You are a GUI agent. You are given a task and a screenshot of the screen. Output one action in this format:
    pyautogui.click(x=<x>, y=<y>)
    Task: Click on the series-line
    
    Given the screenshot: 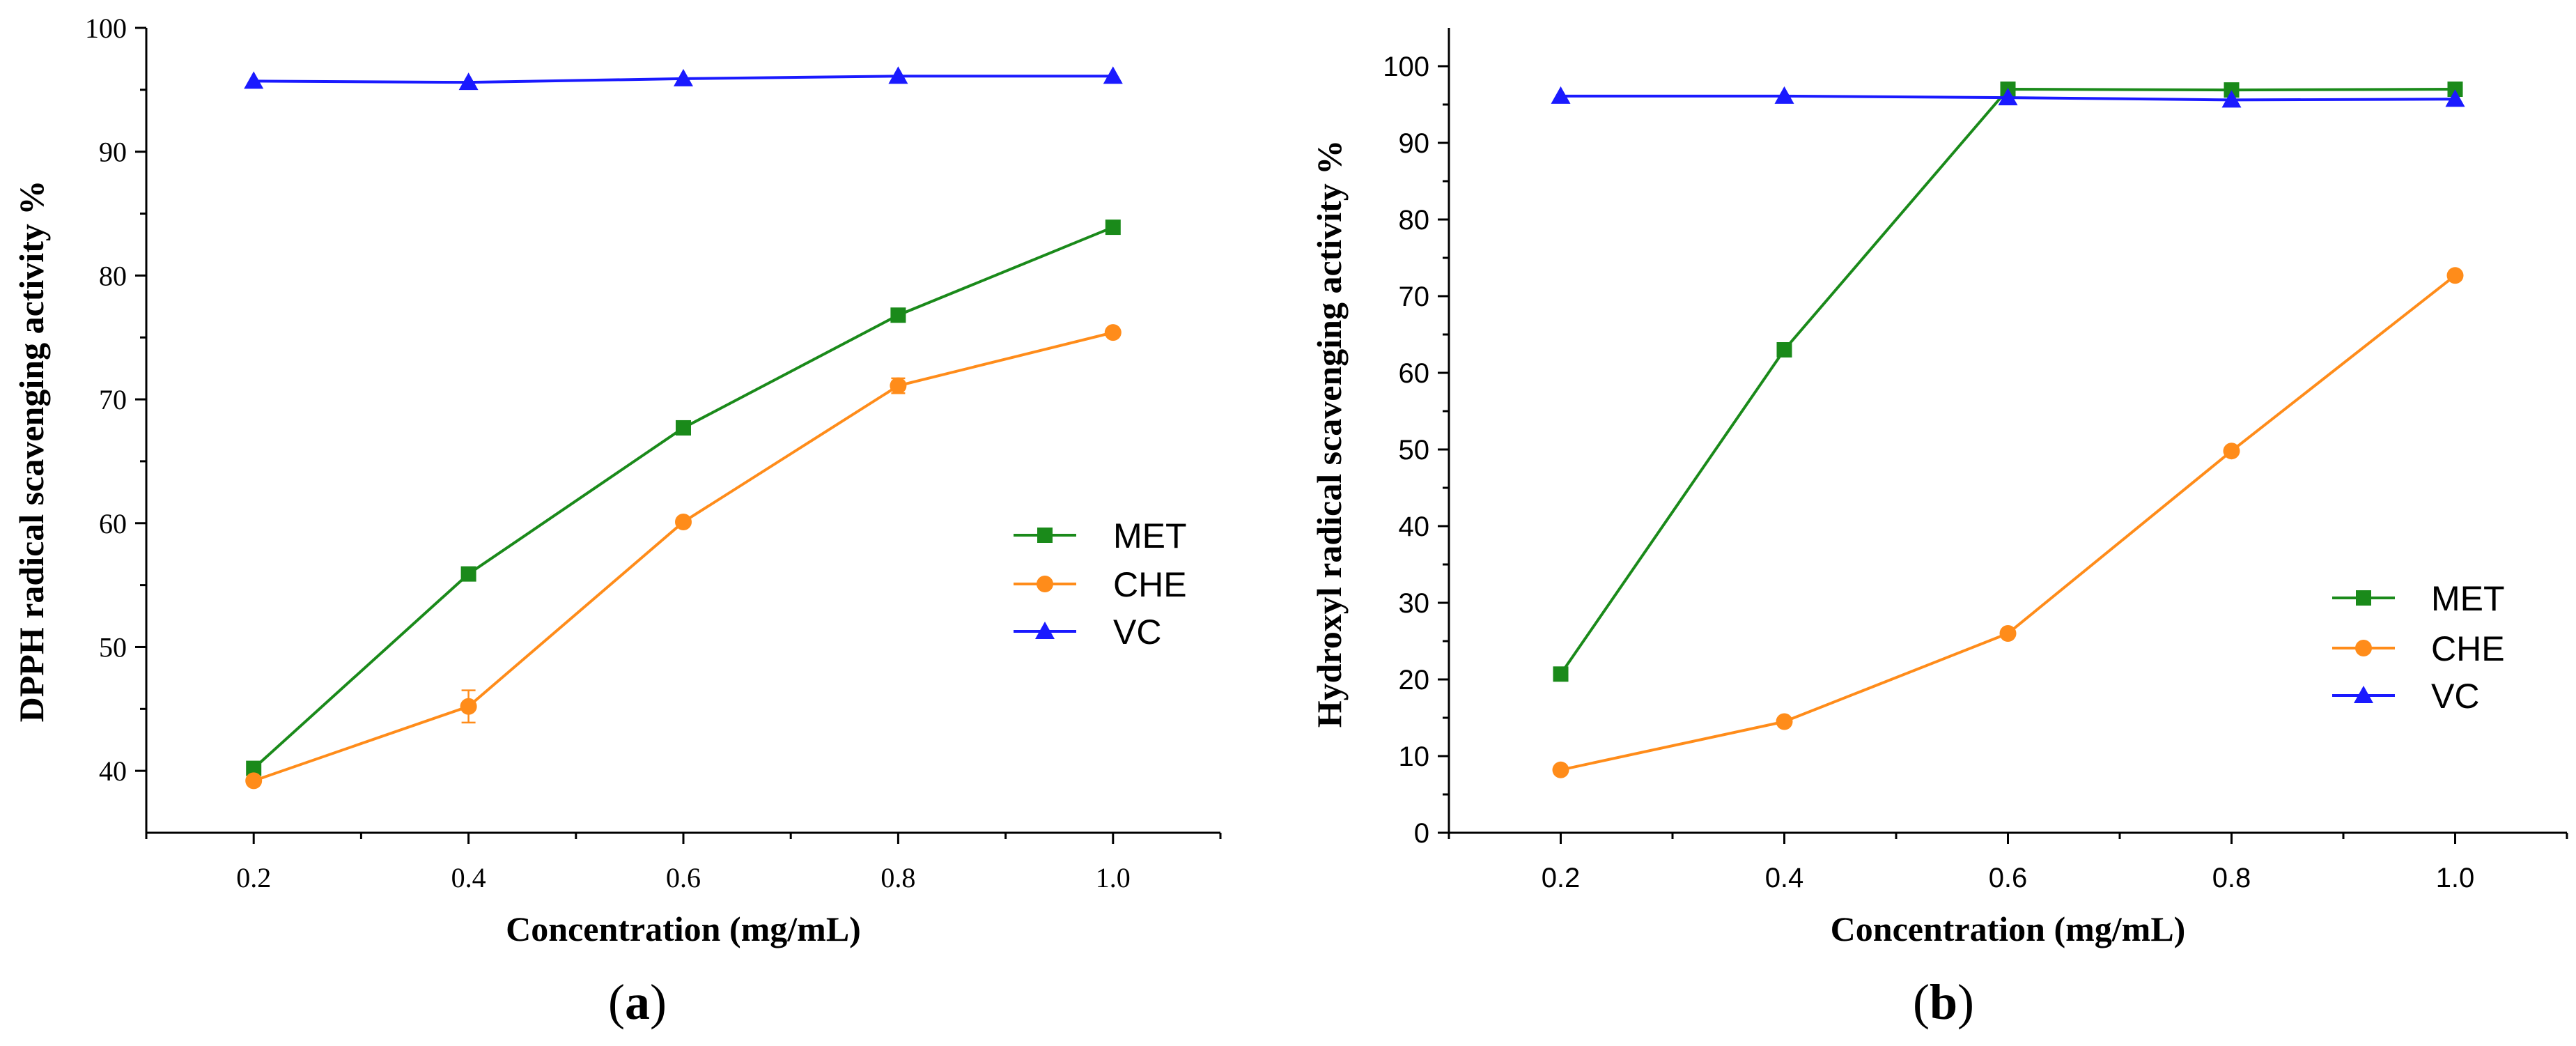 What is the action you would take?
    pyautogui.click(x=683, y=557)
    